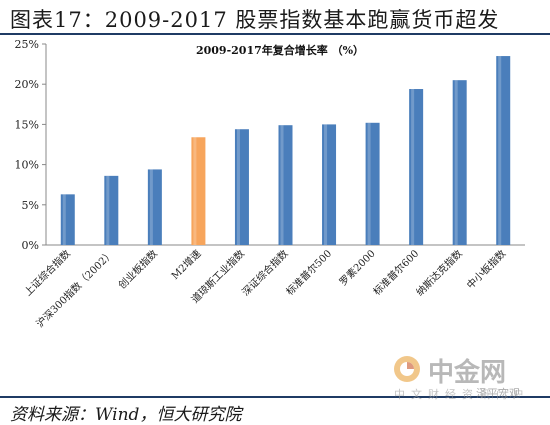 The height and width of the screenshot is (425, 550). Describe the element at coordinates (265, 273) in the screenshot. I see `x-tick-label: 深证综合指数` at that location.